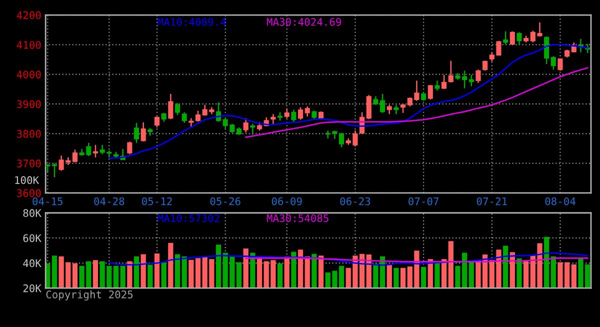 The width and height of the screenshot is (600, 327). I want to click on x-tick-label: 06-09, so click(287, 201).